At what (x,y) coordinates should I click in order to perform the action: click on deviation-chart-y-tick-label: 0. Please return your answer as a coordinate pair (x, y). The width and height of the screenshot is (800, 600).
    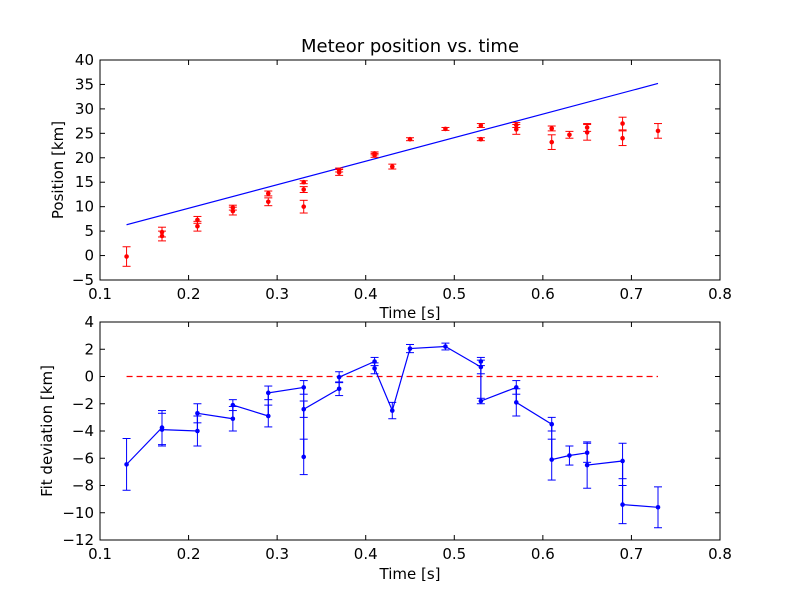
    Looking at the image, I should click on (89, 377).